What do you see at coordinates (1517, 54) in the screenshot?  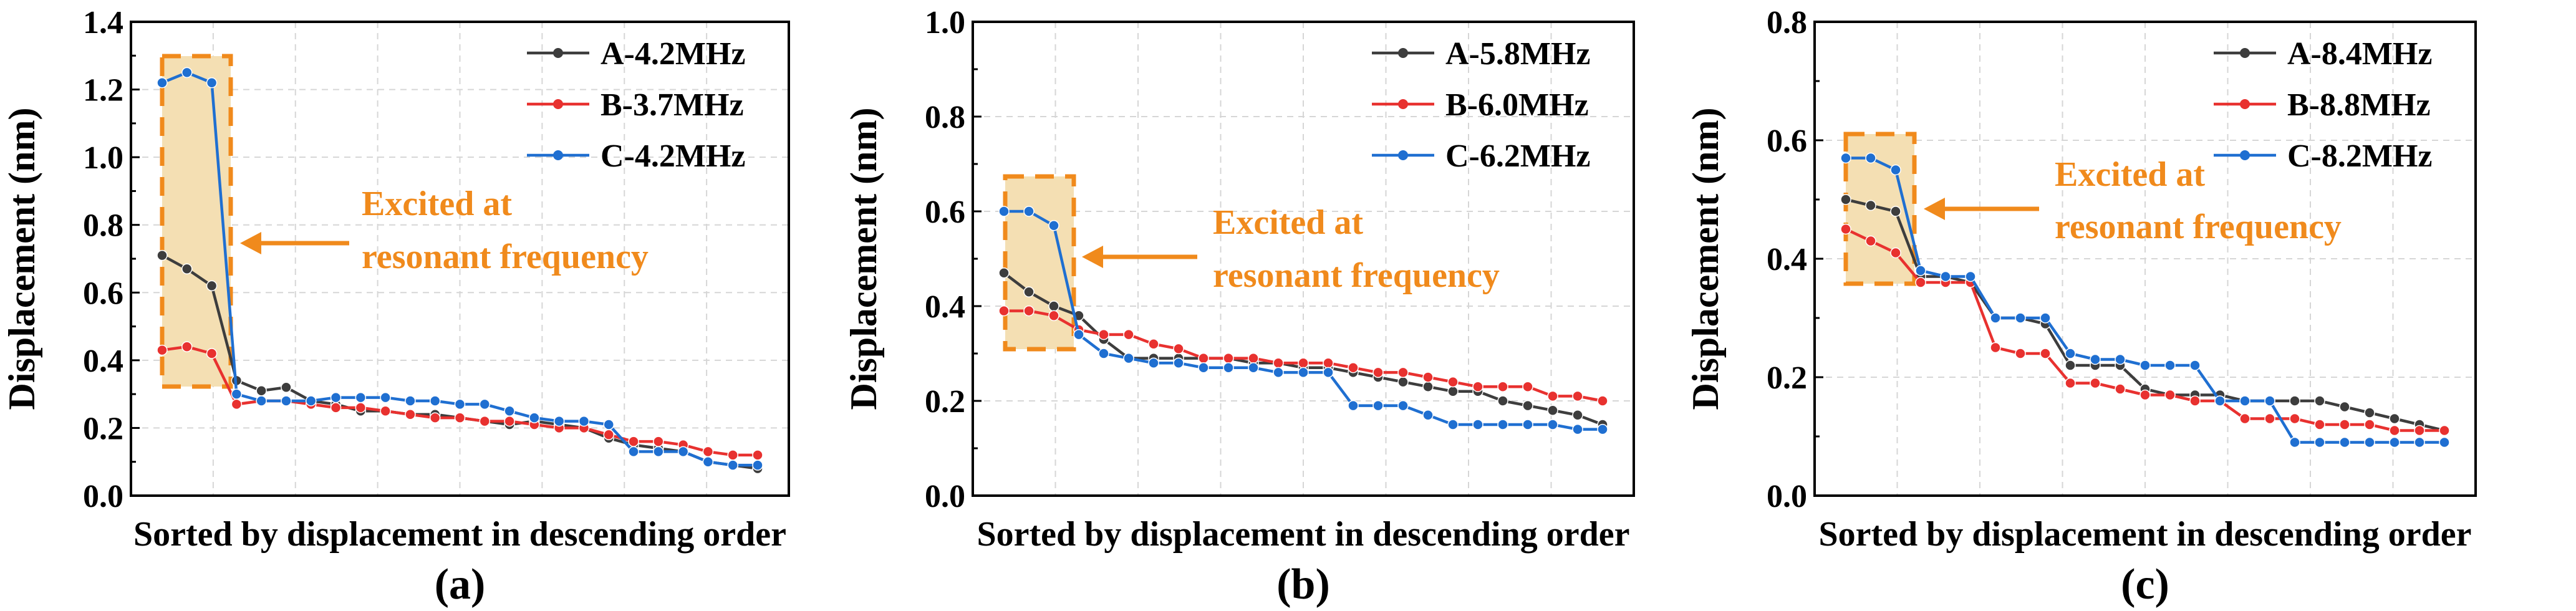 I see `legend-label: A-5.8MHz` at bounding box center [1517, 54].